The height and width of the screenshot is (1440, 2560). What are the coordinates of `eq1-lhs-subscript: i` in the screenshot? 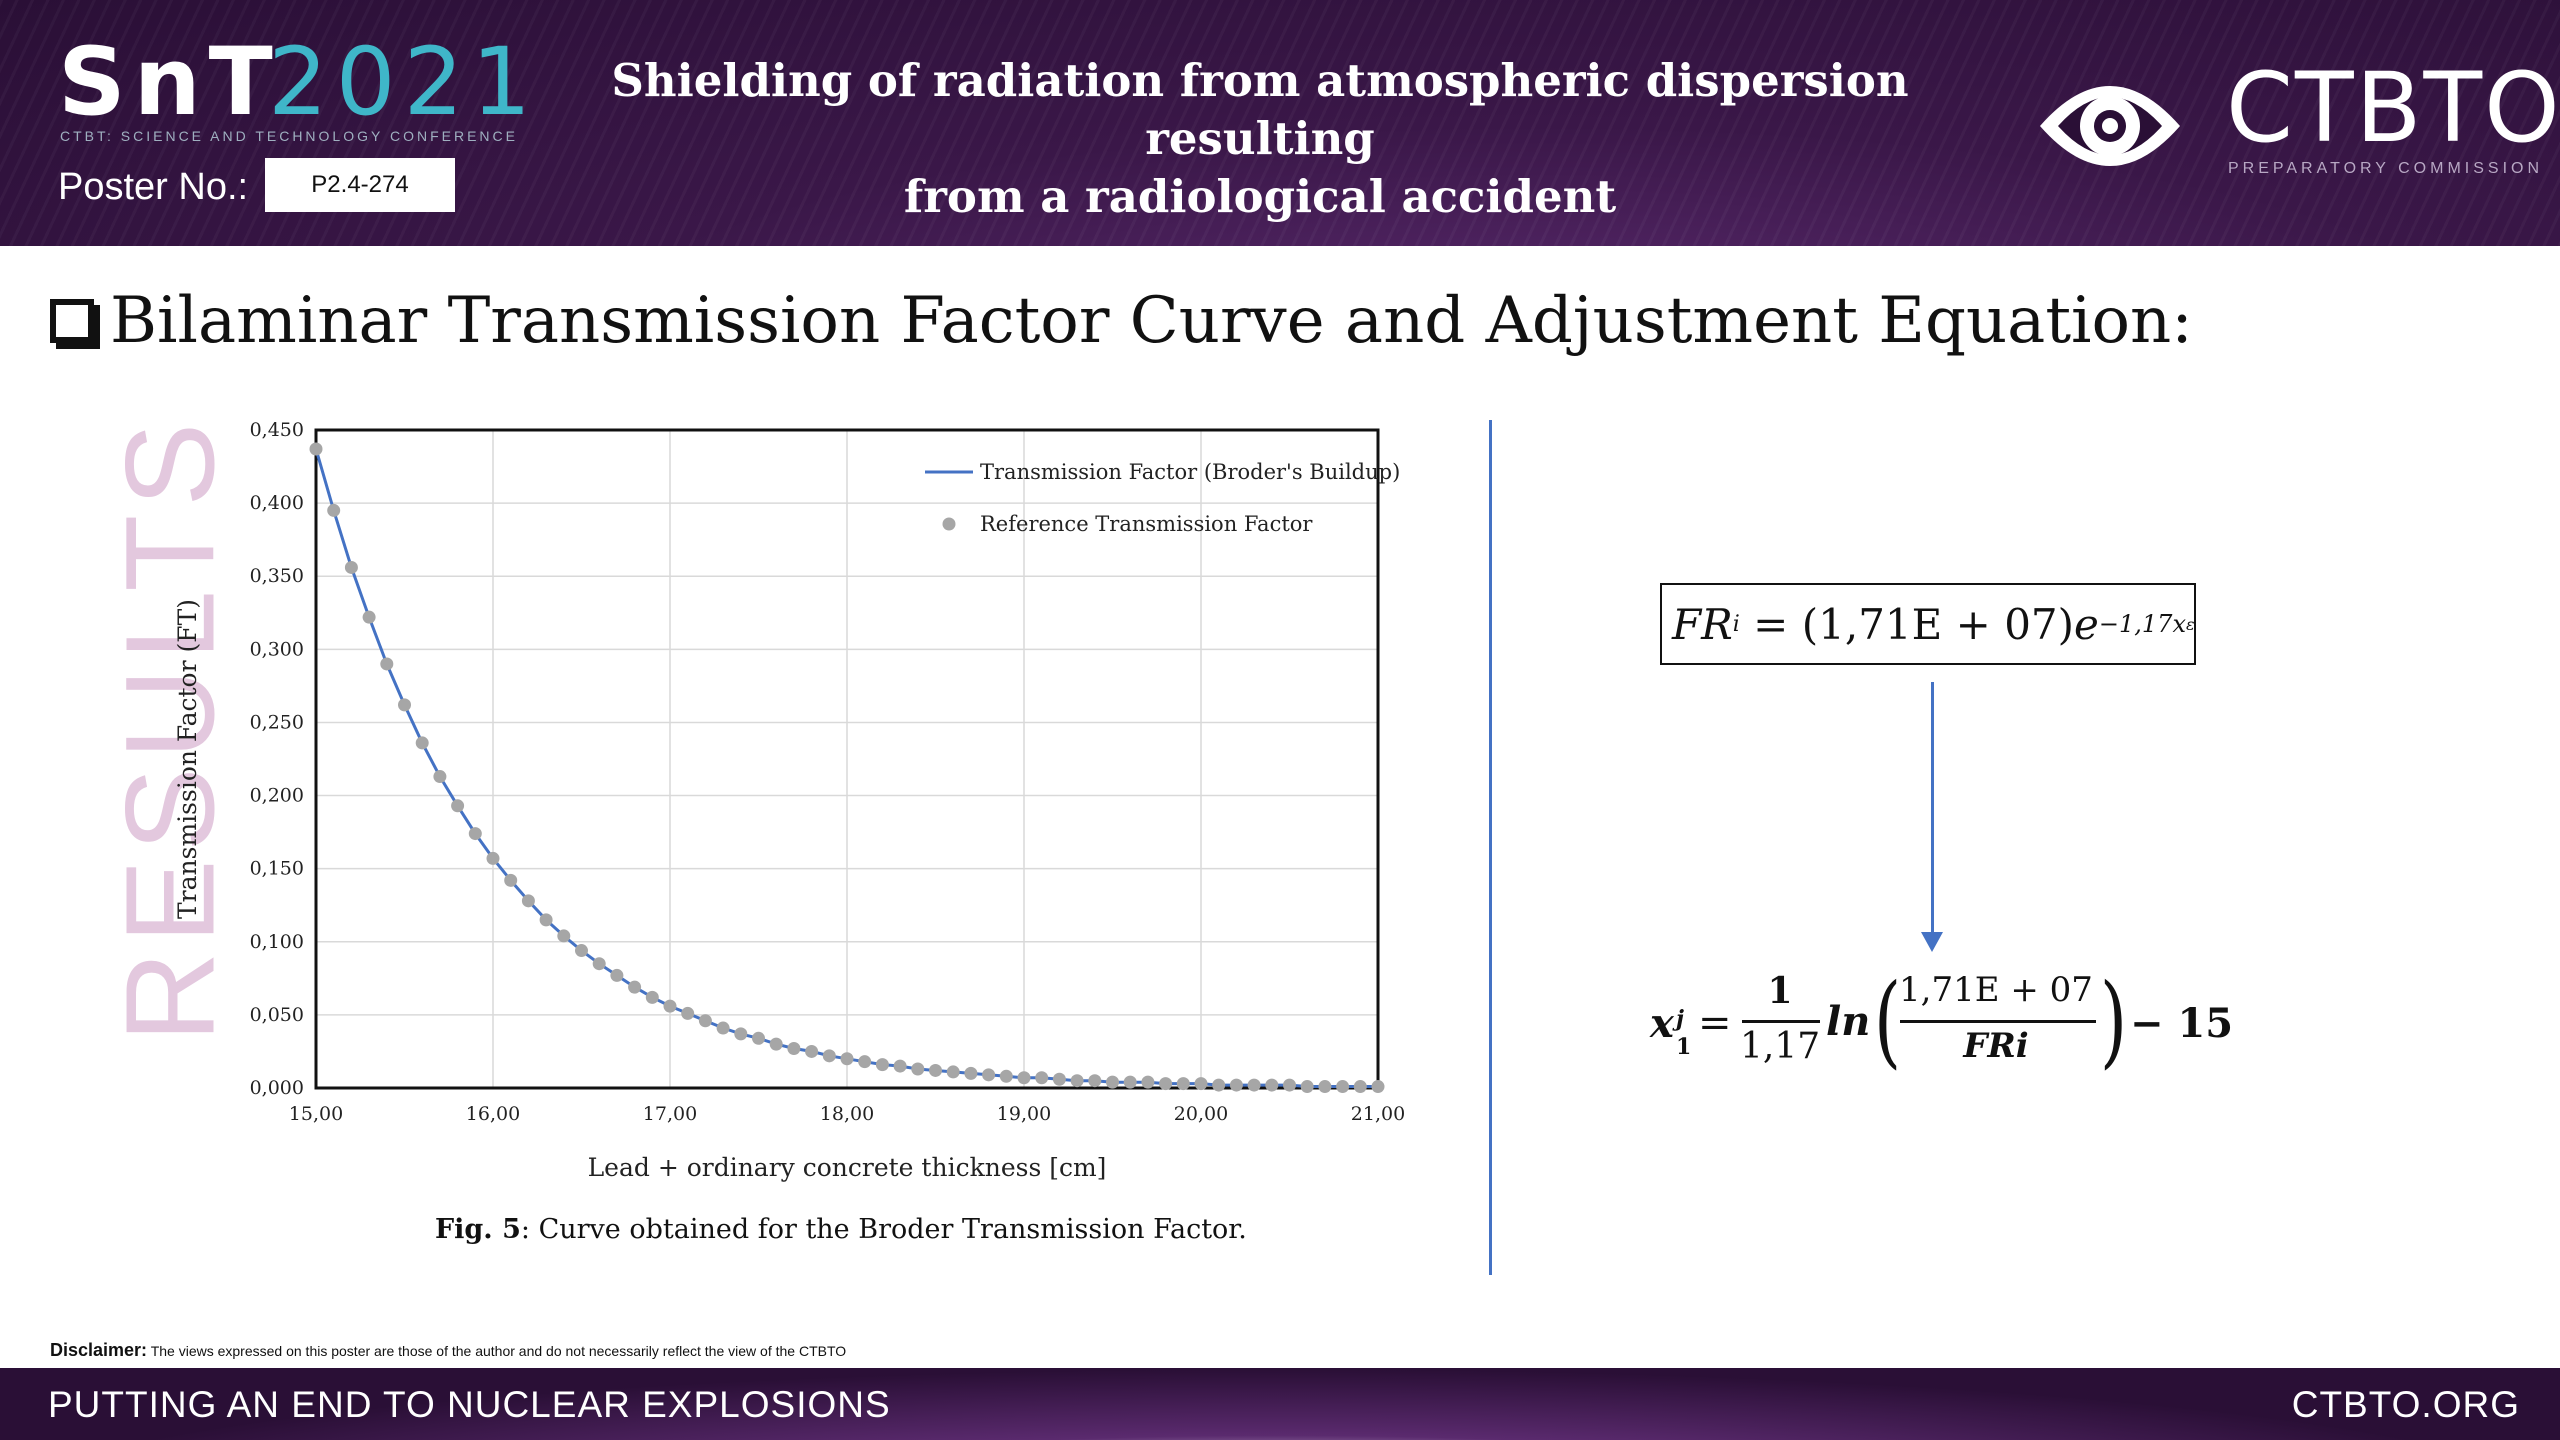 It's located at (1736, 624).